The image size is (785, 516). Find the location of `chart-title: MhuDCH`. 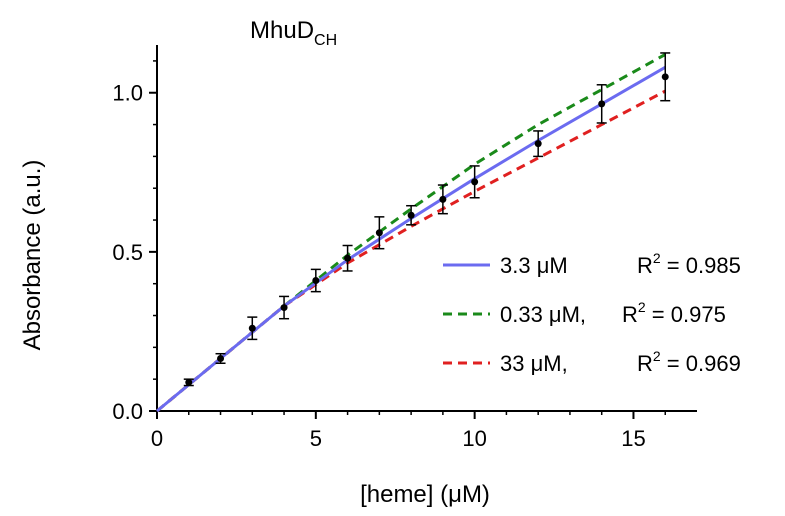

chart-title: MhuDCH is located at coordinates (293, 33).